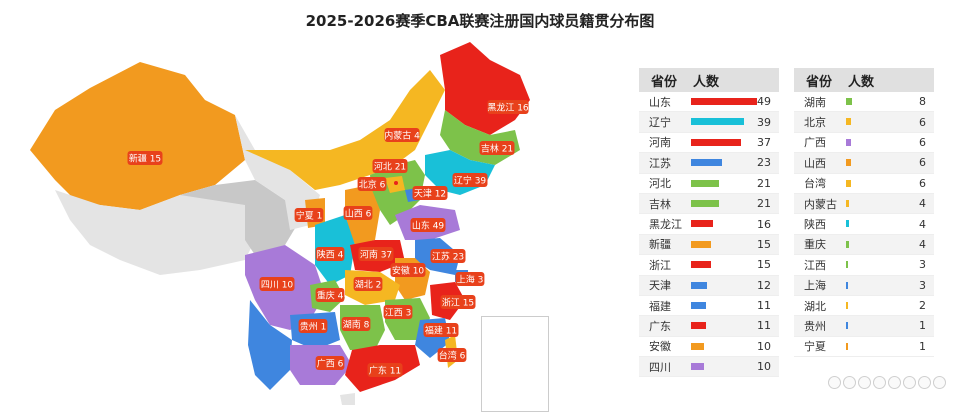 This screenshot has width=960, height=413. I want to click on map-label-text: 广西 6, so click(330, 364).